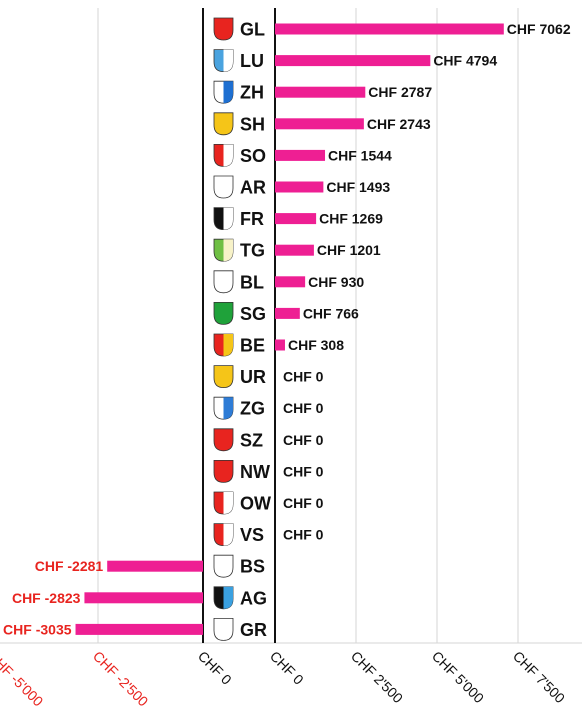 This screenshot has width=582, height=725. What do you see at coordinates (358, 187) in the screenshot?
I see `data-label: CHF 1493` at bounding box center [358, 187].